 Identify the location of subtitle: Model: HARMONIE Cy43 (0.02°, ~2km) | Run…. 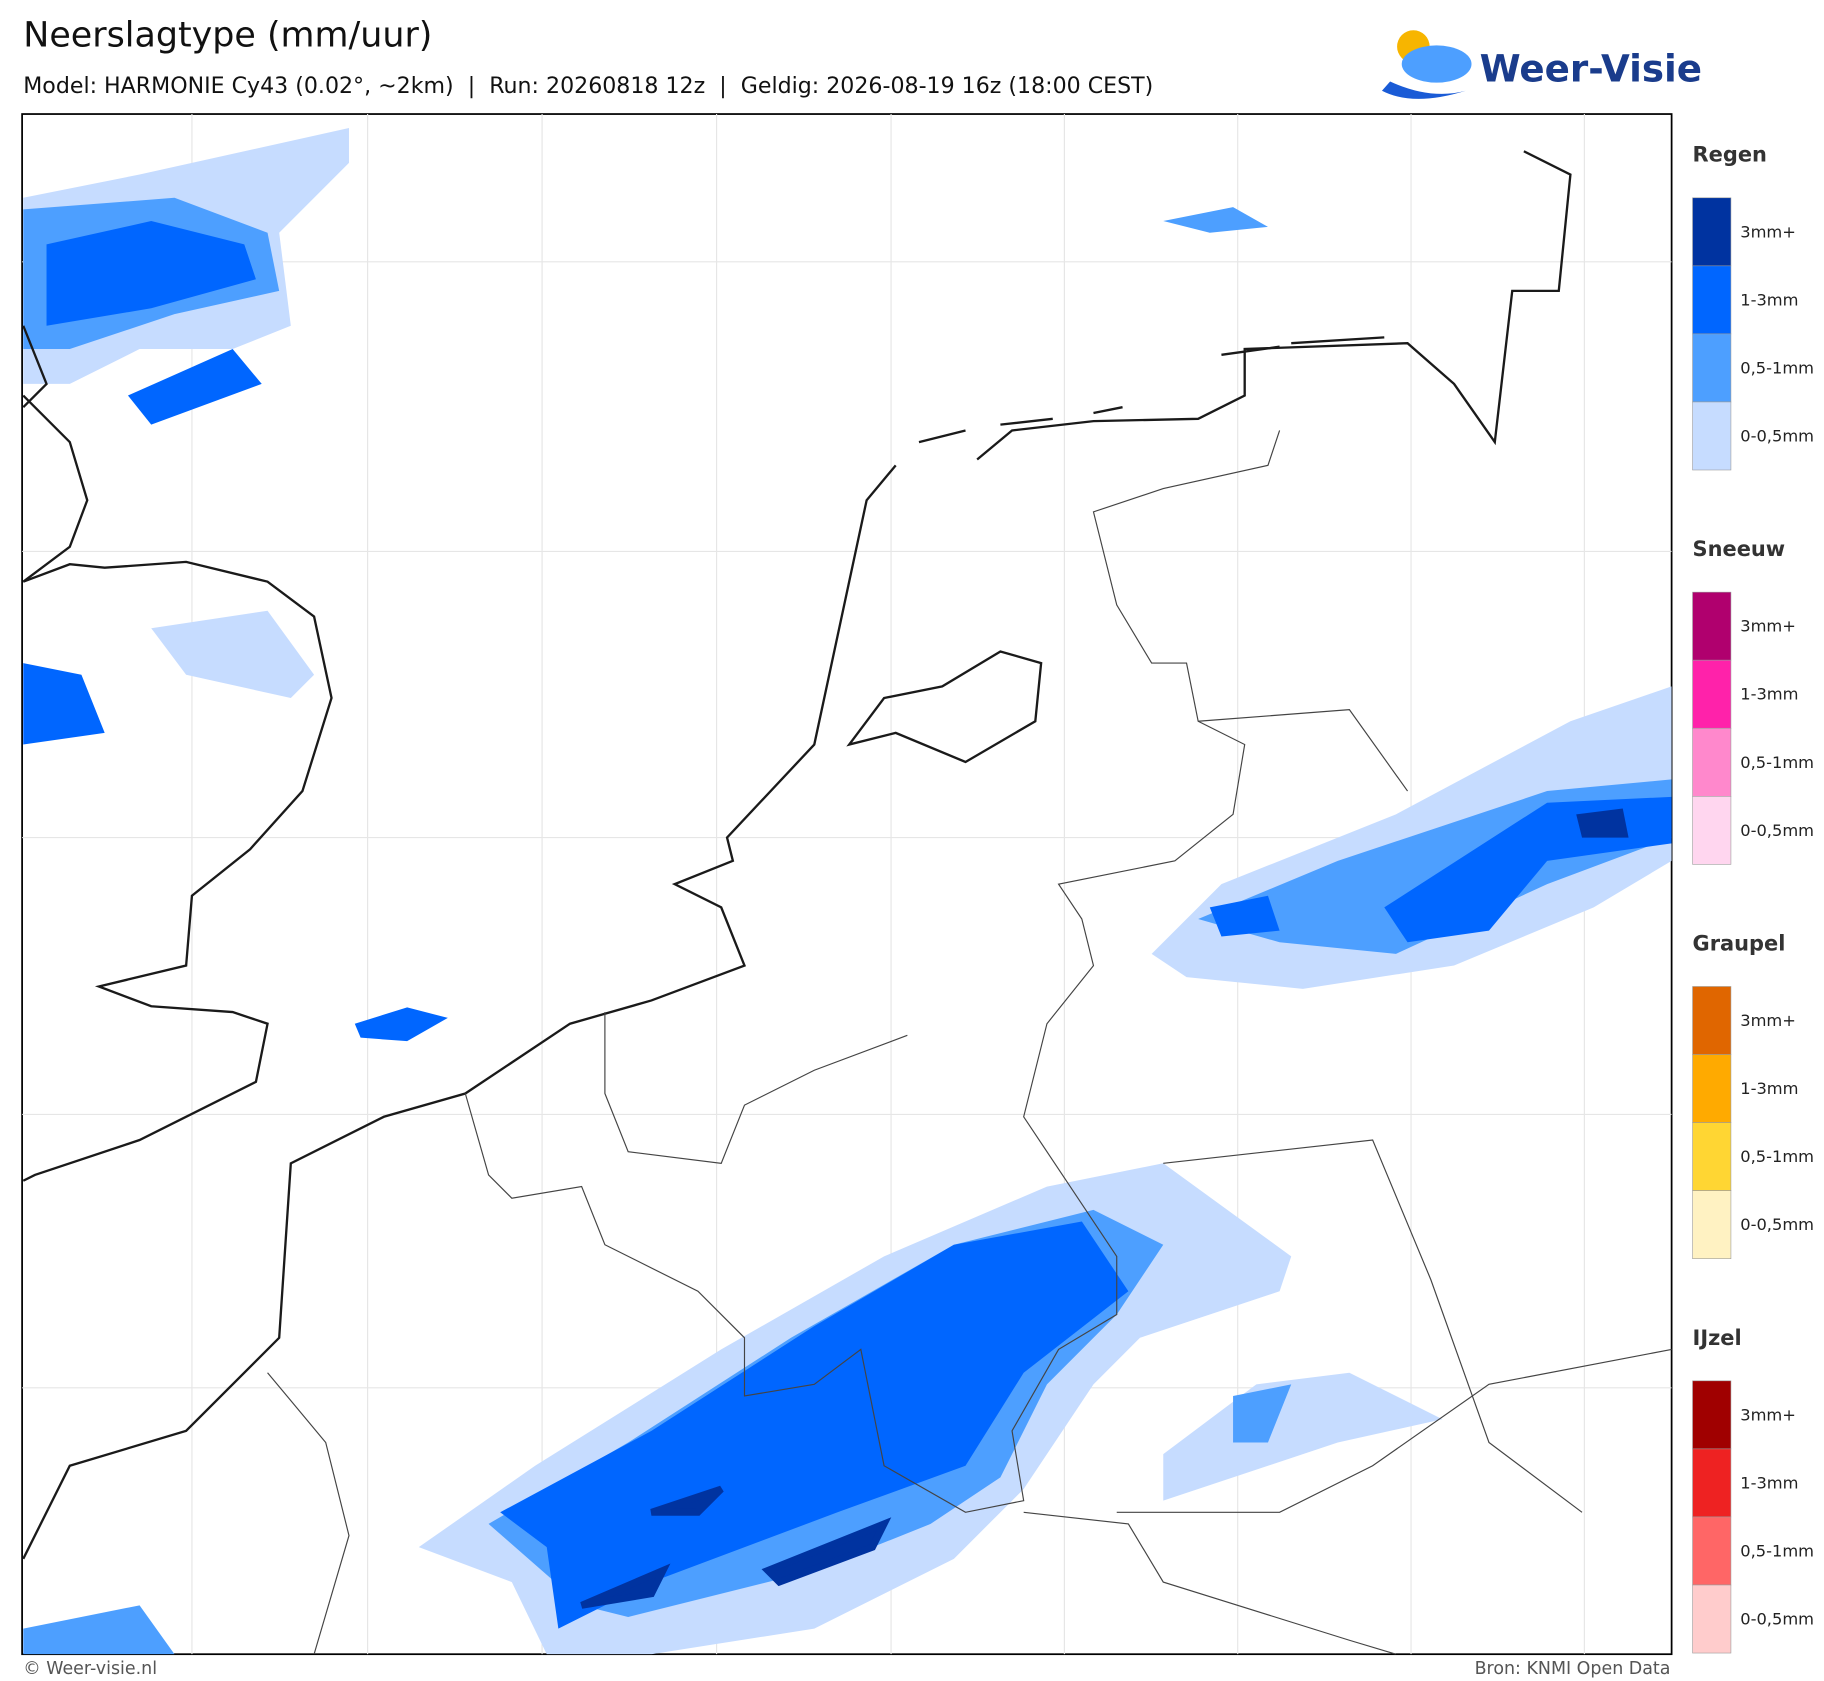
(588, 86).